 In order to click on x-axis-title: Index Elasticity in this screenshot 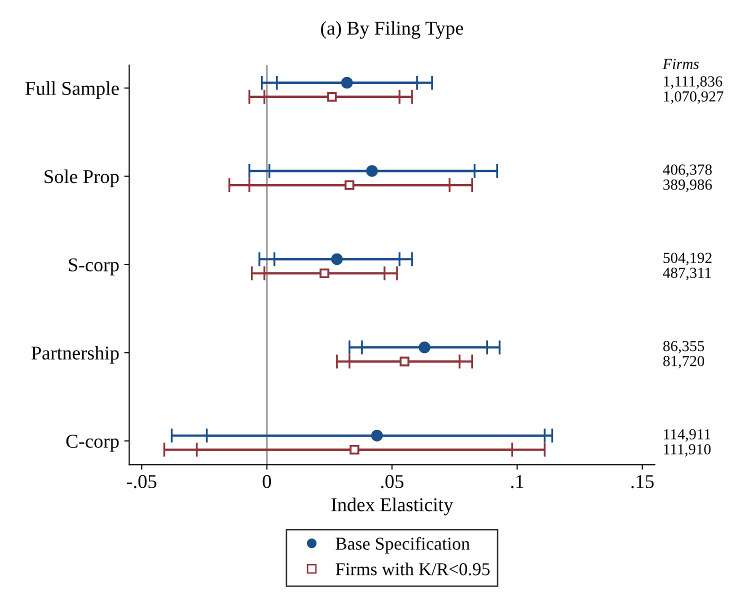, I will do `click(392, 507)`.